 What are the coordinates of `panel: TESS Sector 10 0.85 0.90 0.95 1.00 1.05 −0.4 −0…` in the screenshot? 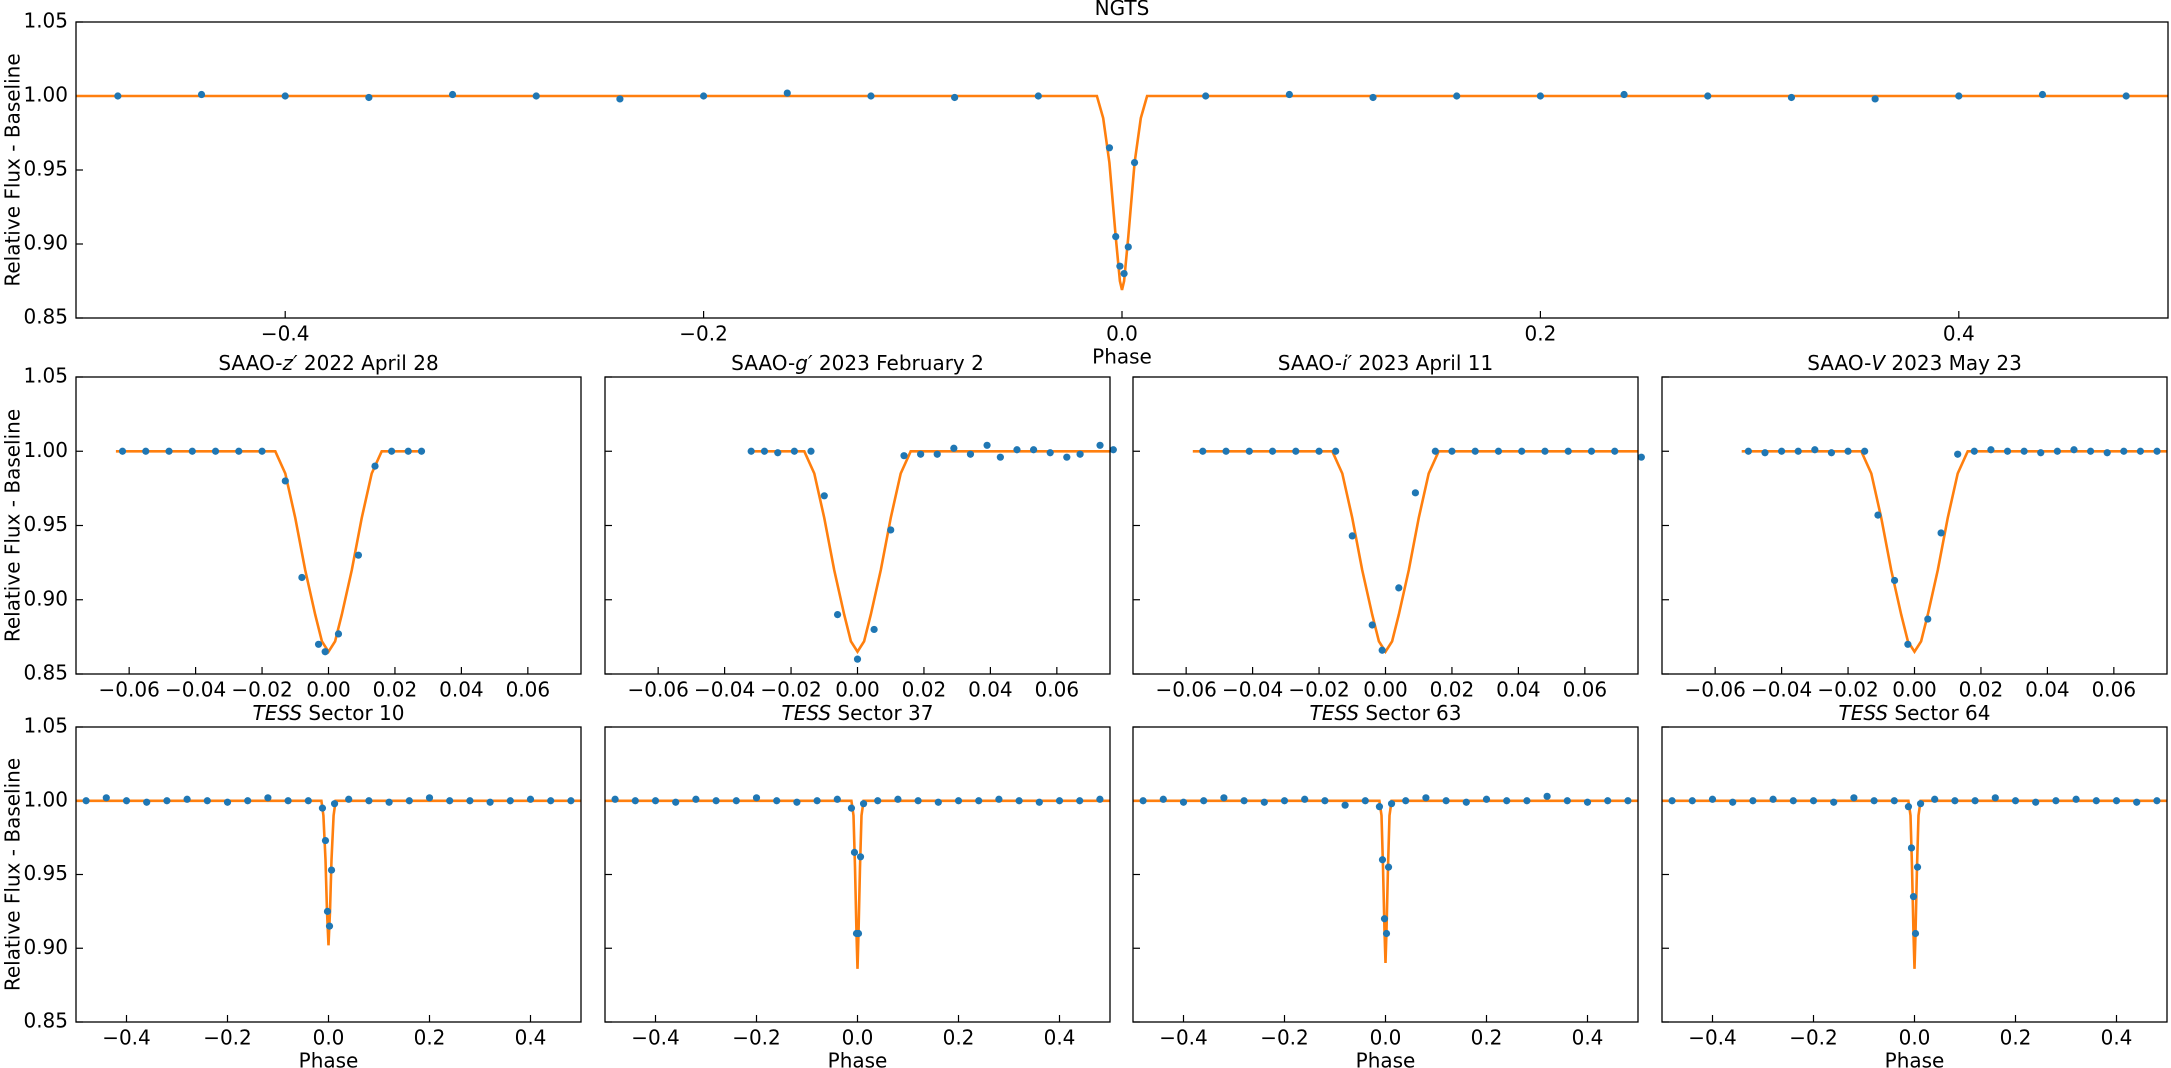 It's located at (291, 884).